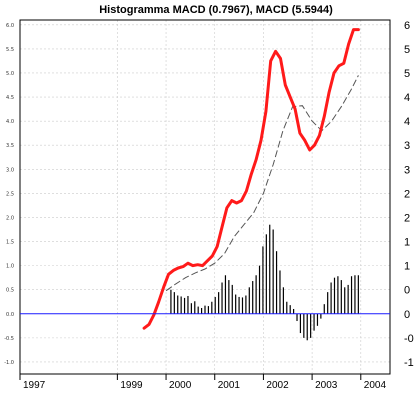  I want to click on y-tick-label-left: 1.5, so click(10, 243).